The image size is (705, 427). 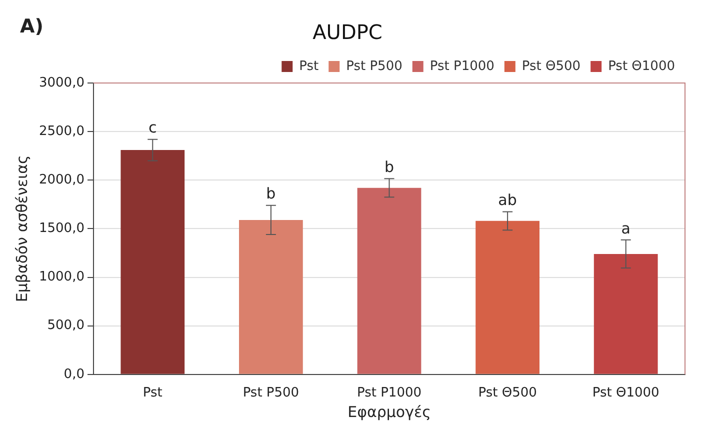 What do you see at coordinates (61, 82) in the screenshot?
I see `y-tick-label: 3000,0` at bounding box center [61, 82].